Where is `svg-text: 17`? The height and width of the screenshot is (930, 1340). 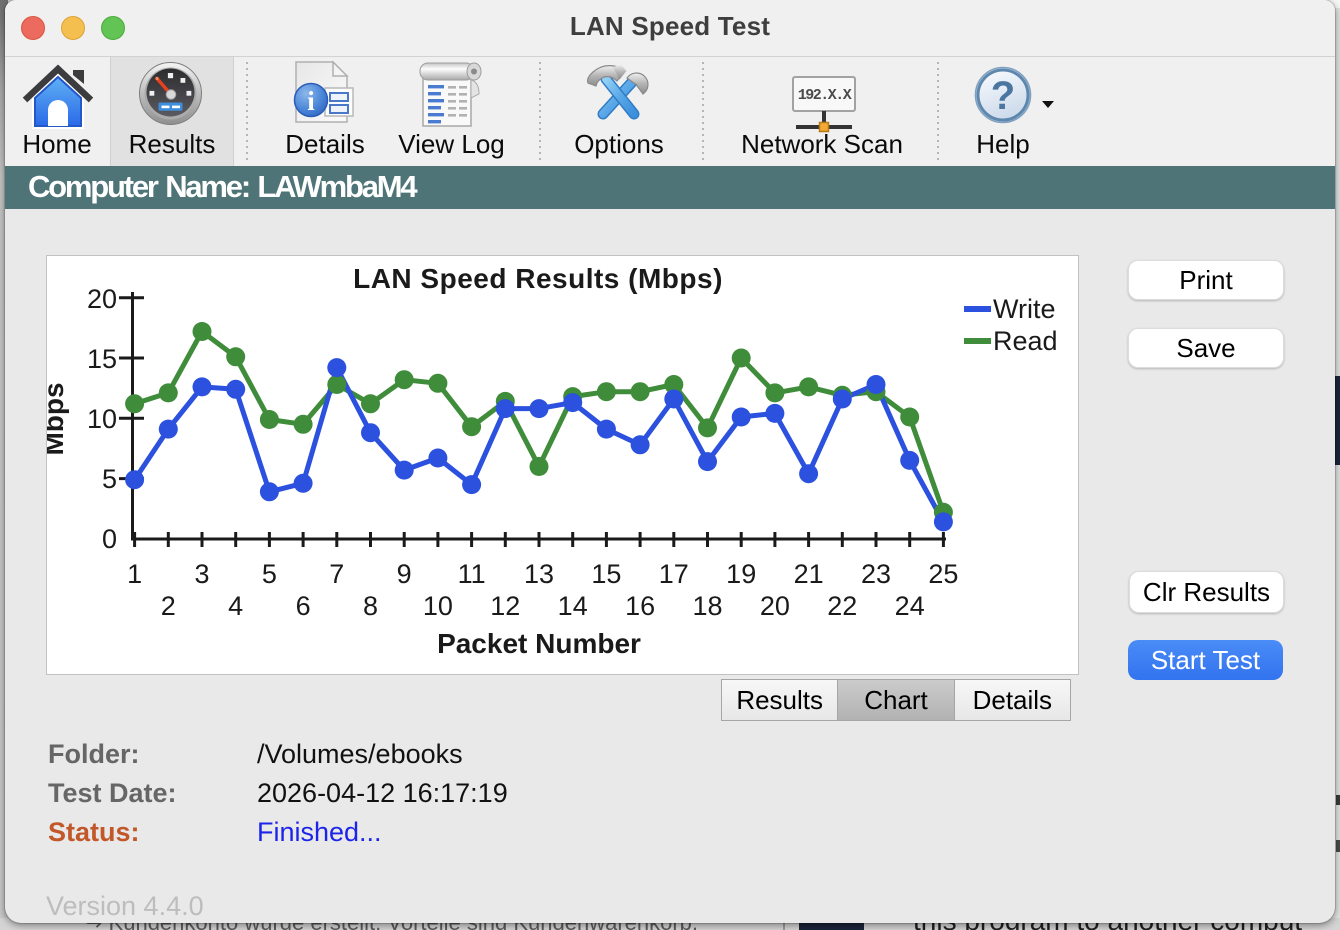 svg-text: 17 is located at coordinates (674, 574).